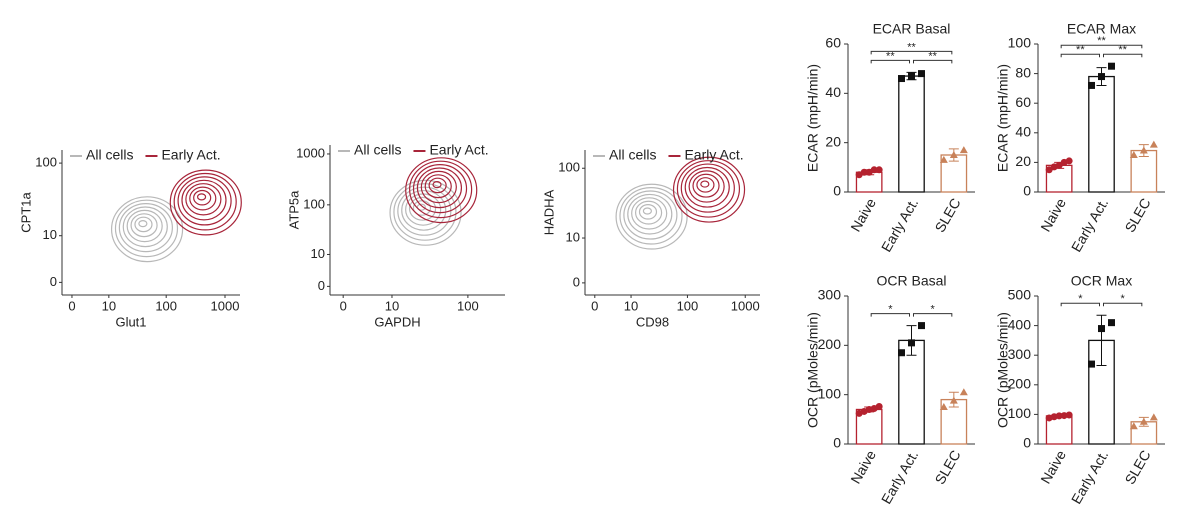  What do you see at coordinates (912, 29) in the screenshot?
I see `chart-title: ECAR Basal` at bounding box center [912, 29].